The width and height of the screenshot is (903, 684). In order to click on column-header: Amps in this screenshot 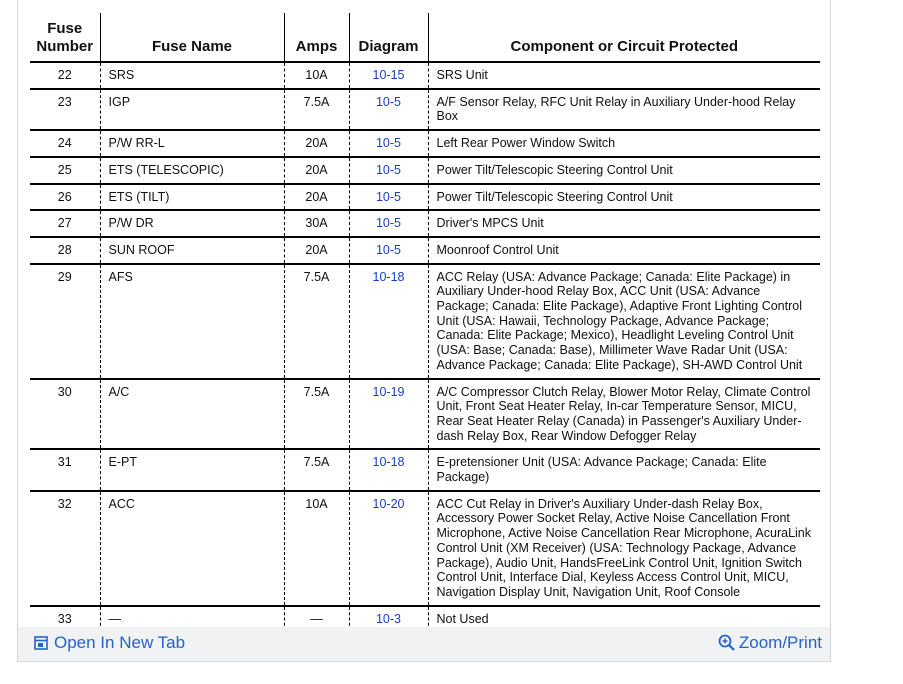, I will do `click(316, 38)`.